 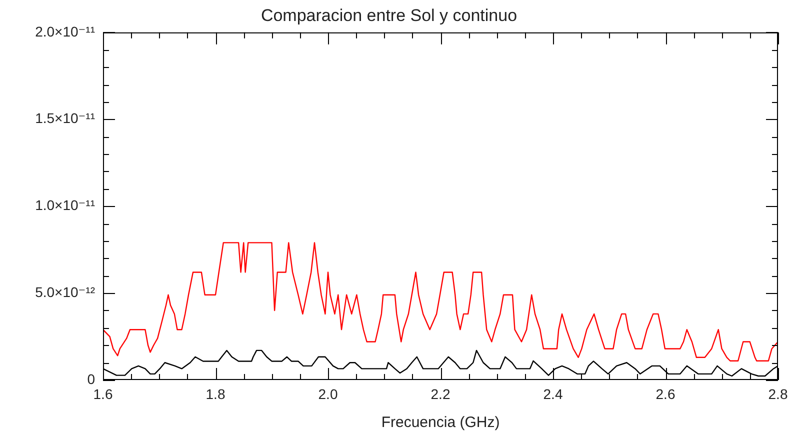 What do you see at coordinates (65, 292) in the screenshot?
I see `y-tick-label: 5.0×10⁻¹²` at bounding box center [65, 292].